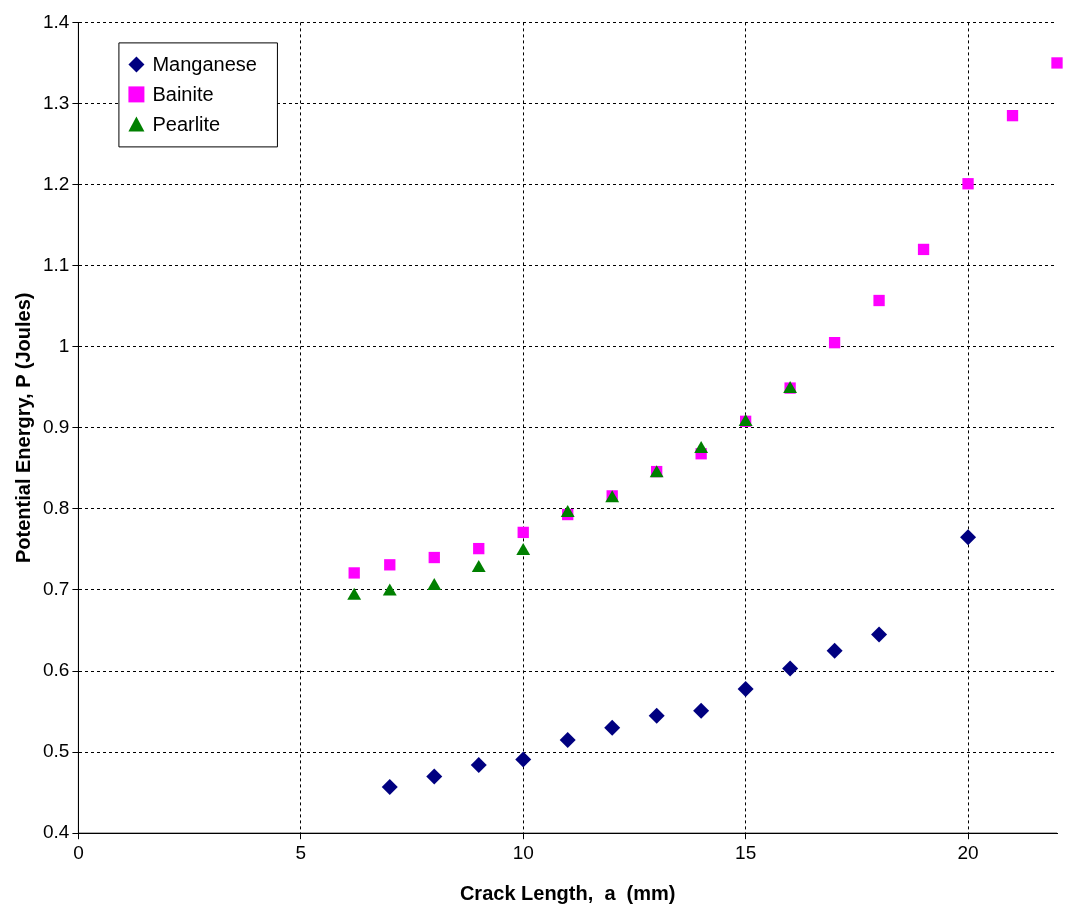  I want to click on x-tick-label: 0, so click(78, 852).